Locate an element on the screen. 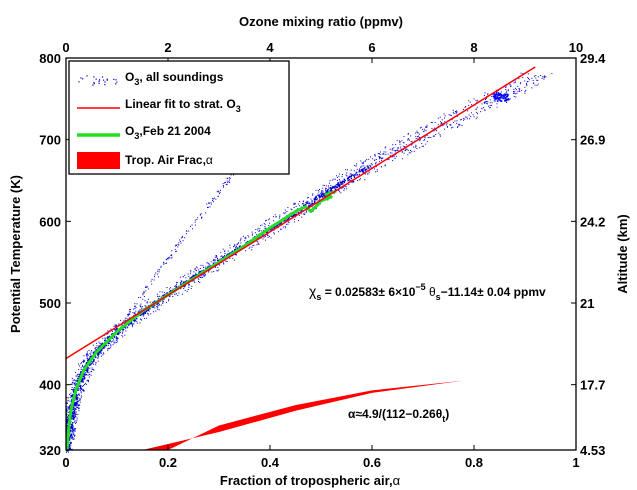 Image resolution: width=637 pixels, height=490 pixels. left-tick-label: 320 is located at coordinates (50, 450).